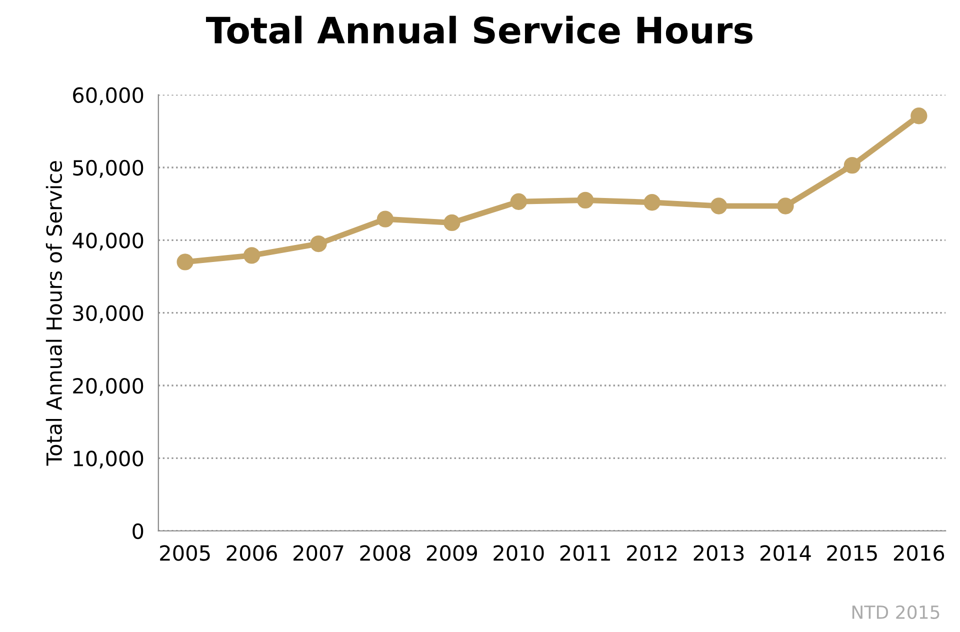  I want to click on y-tick-label: 30,000, so click(108, 314).